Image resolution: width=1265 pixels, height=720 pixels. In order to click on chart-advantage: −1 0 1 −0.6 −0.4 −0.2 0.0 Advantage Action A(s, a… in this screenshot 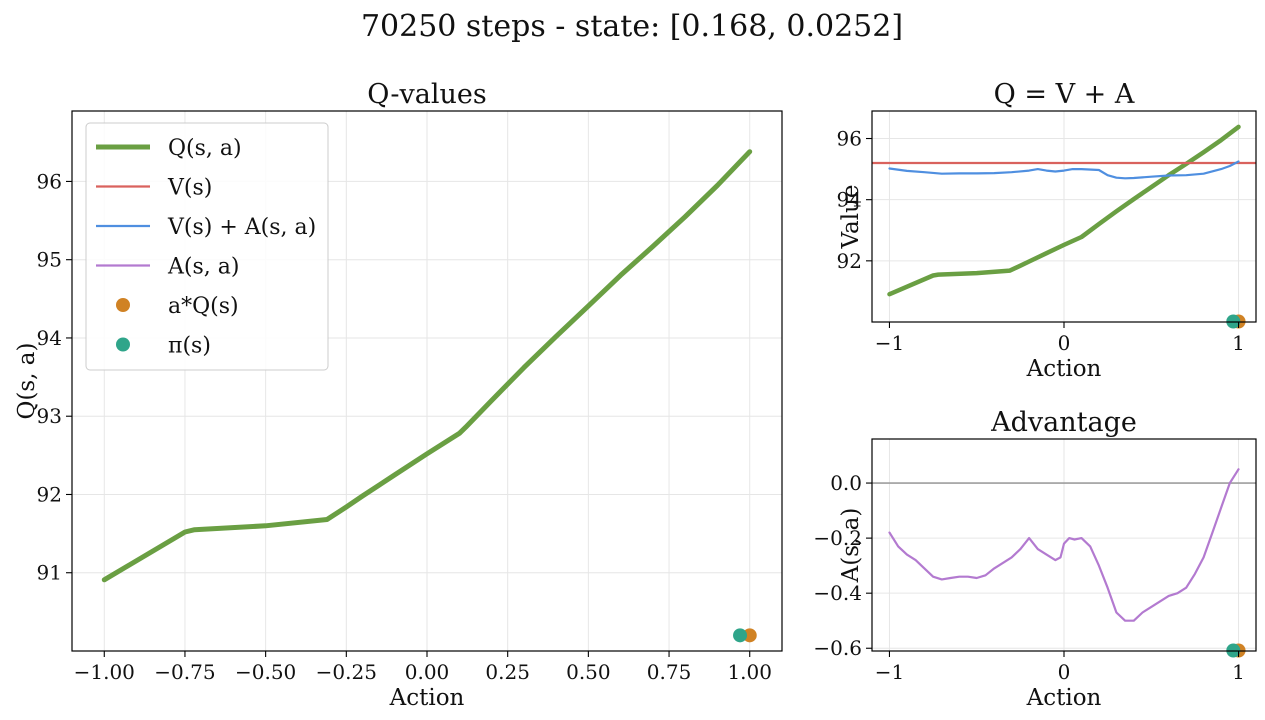, I will do `click(1035, 559)`.